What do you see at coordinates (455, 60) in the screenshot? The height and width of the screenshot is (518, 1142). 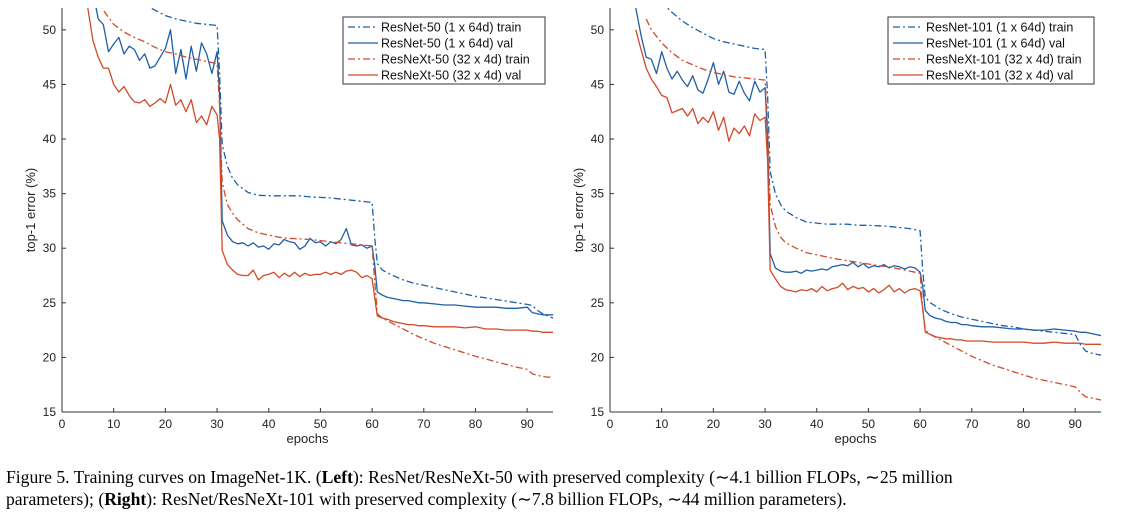 I see `legend-label: ResNeXt-50 (32 x 4d) train` at bounding box center [455, 60].